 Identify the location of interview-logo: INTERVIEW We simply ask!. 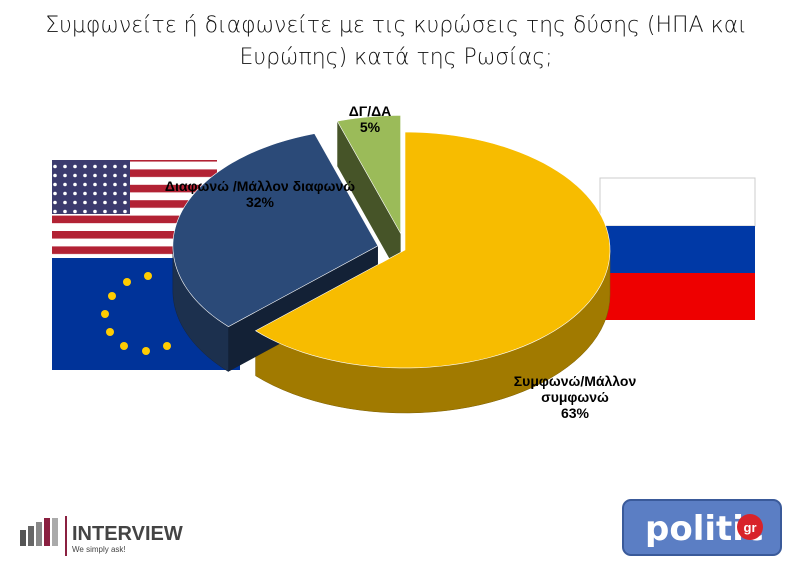
(101, 536).